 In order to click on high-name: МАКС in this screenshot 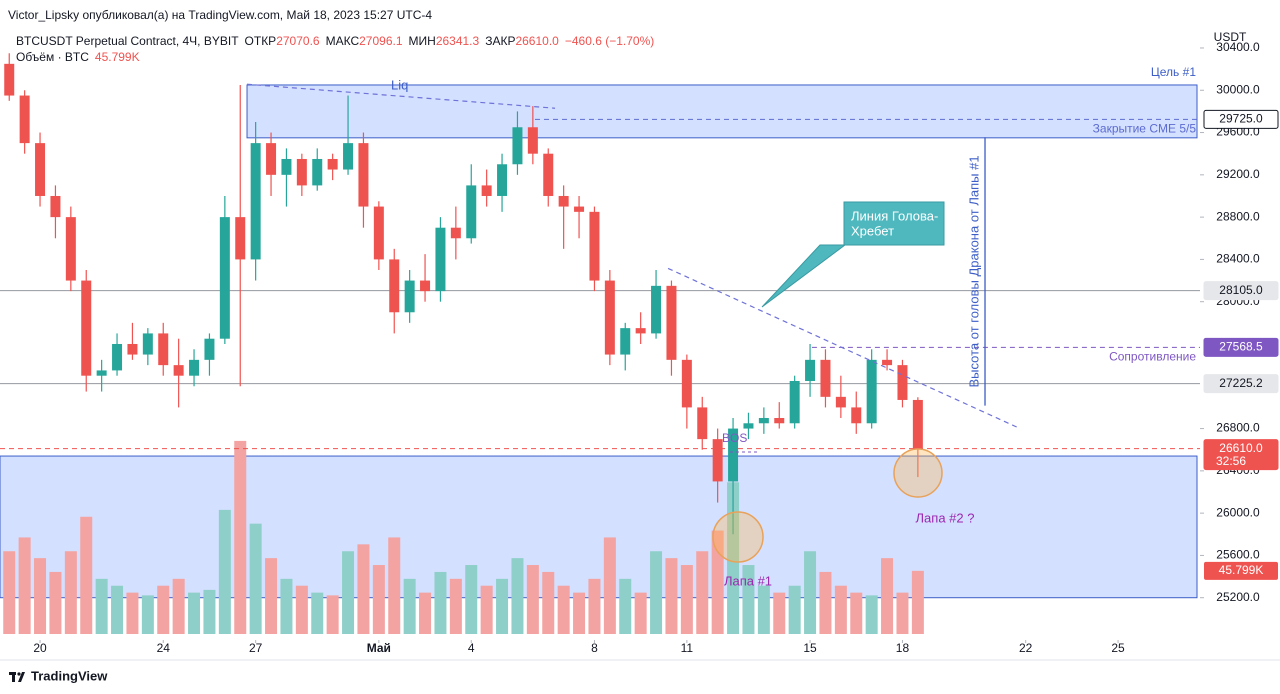, I will do `click(343, 41)`.